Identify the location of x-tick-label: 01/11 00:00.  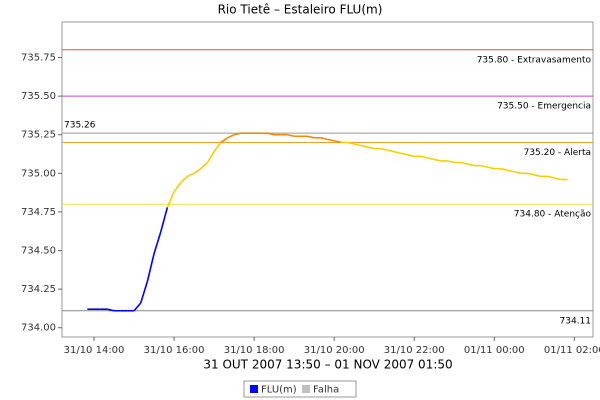
(494, 350).